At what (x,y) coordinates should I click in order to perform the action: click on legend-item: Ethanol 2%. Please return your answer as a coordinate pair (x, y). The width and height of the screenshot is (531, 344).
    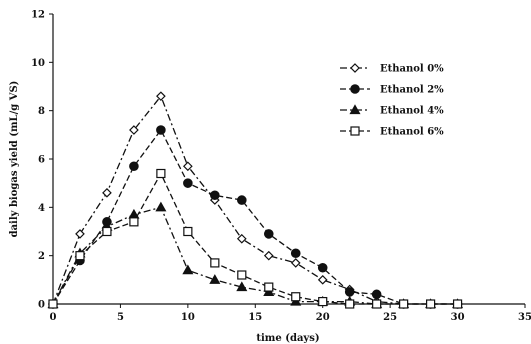
    Looking at the image, I should click on (392, 90).